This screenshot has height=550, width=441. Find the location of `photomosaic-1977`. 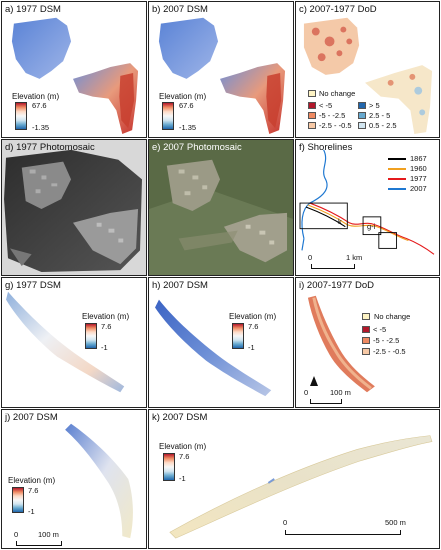

photomosaic-1977 is located at coordinates (73, 211).